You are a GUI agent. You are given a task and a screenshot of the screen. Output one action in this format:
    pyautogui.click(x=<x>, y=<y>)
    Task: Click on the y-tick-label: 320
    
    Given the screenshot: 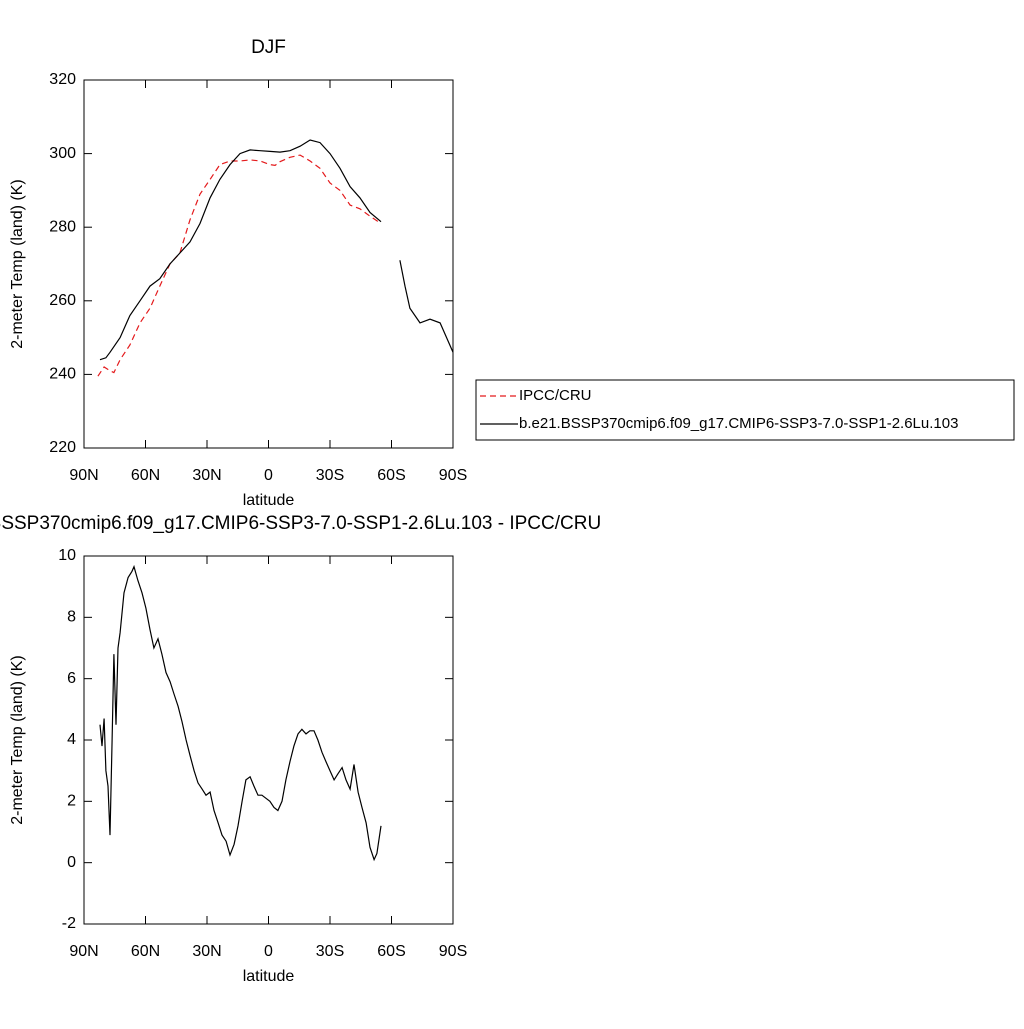 What is the action you would take?
    pyautogui.click(x=62, y=79)
    